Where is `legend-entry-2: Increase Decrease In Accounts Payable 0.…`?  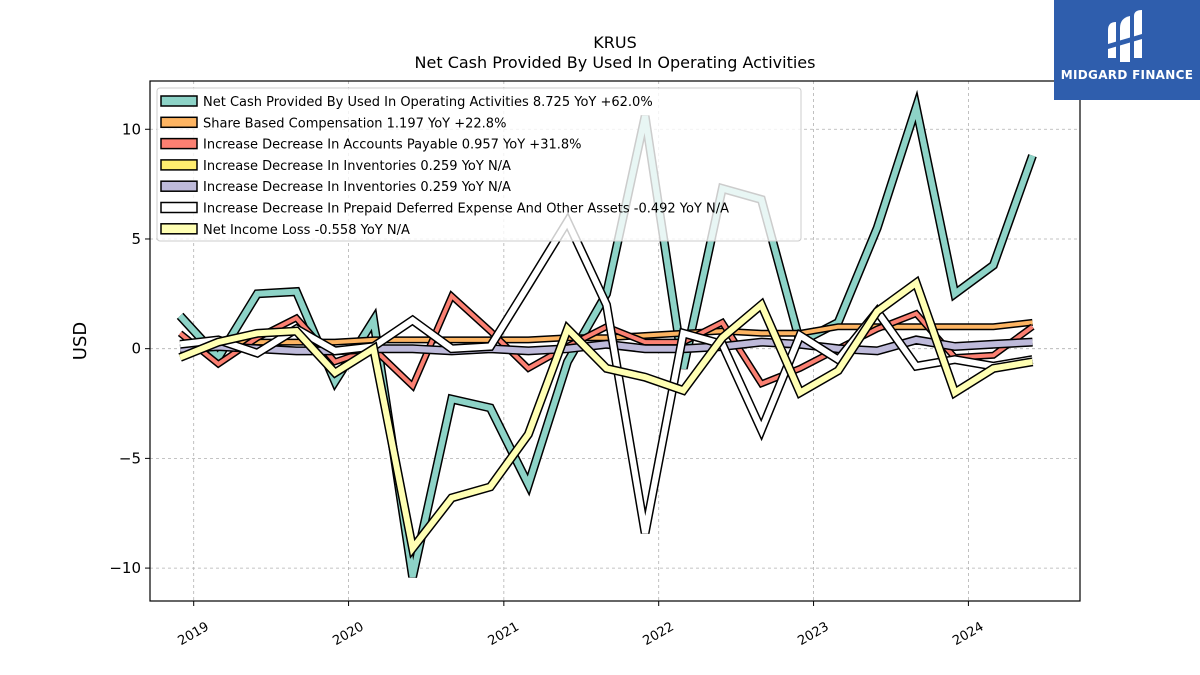 legend-entry-2: Increase Decrease In Accounts Payable 0.… is located at coordinates (392, 145).